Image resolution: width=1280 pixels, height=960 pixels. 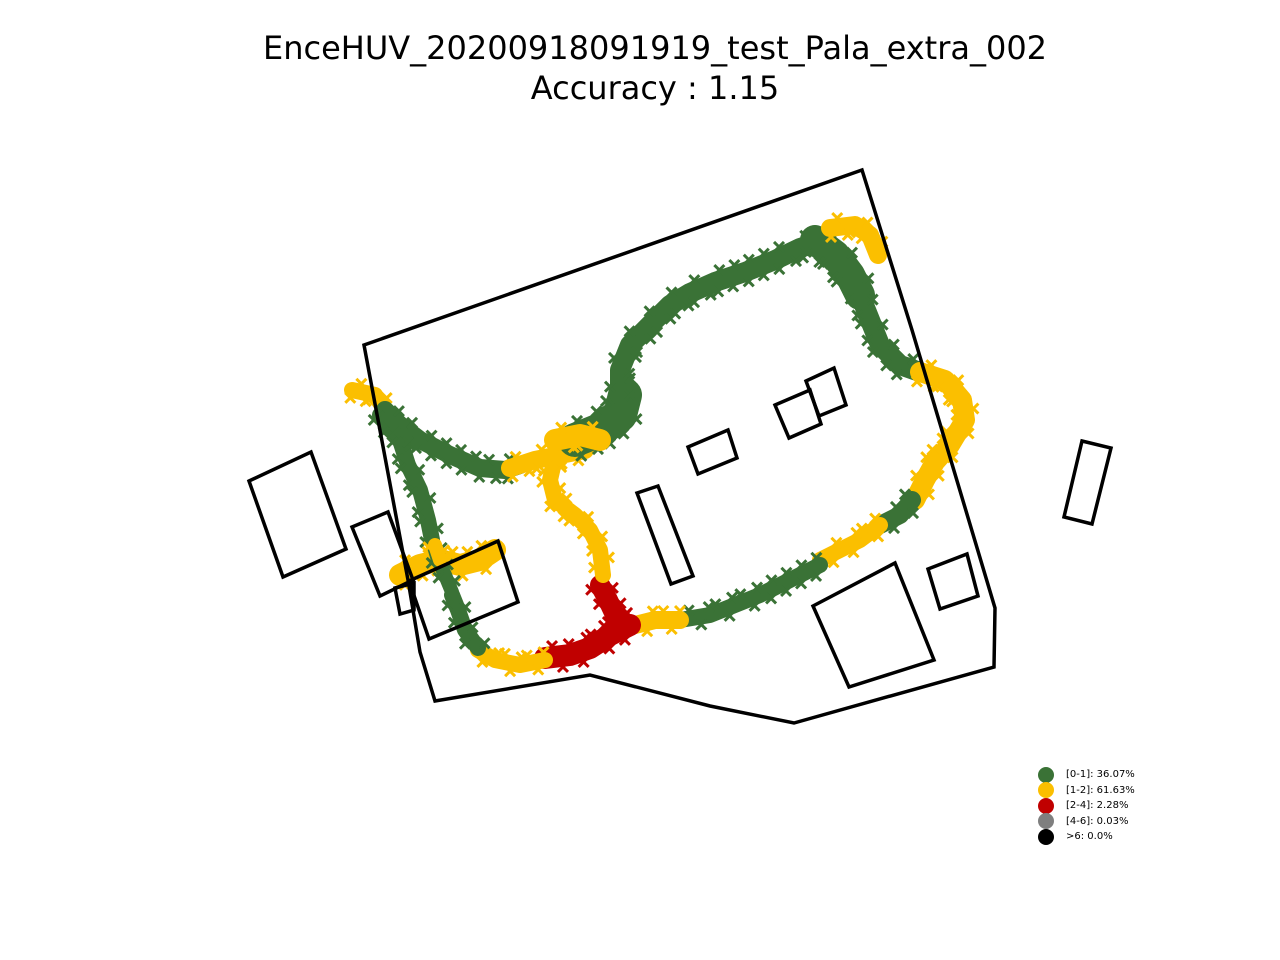 I want to click on legend-label: [1-2]: 61.63%, so click(x=1100, y=790).